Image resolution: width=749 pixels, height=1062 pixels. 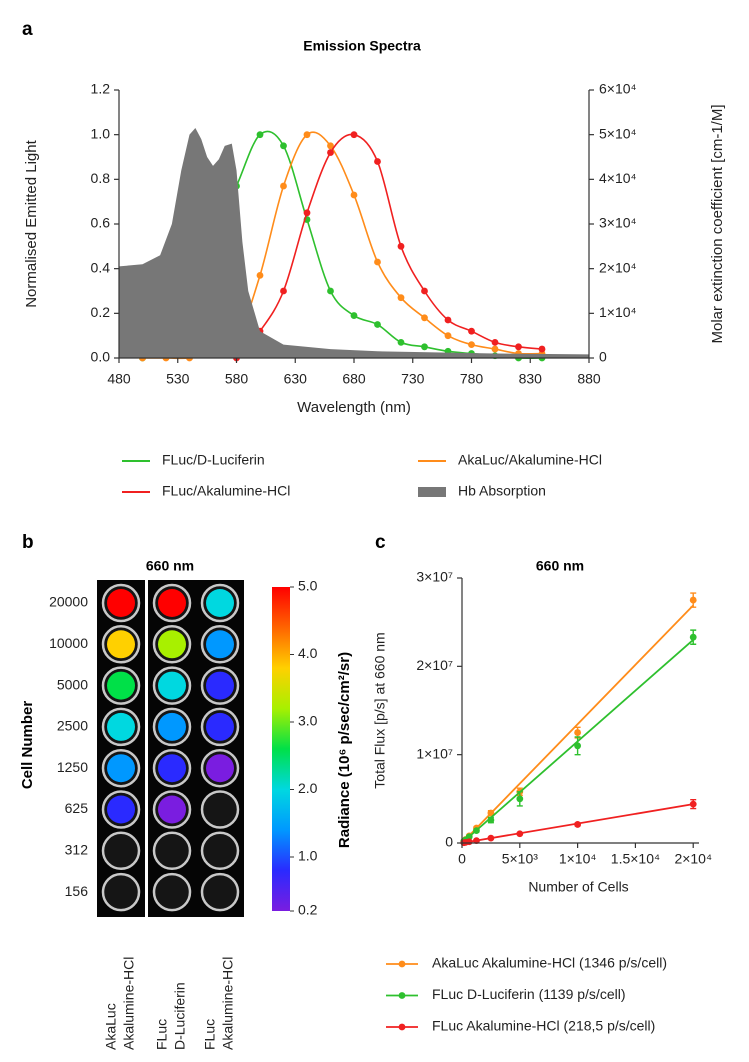 I want to click on chart-title: 660 nm, so click(x=560, y=566).